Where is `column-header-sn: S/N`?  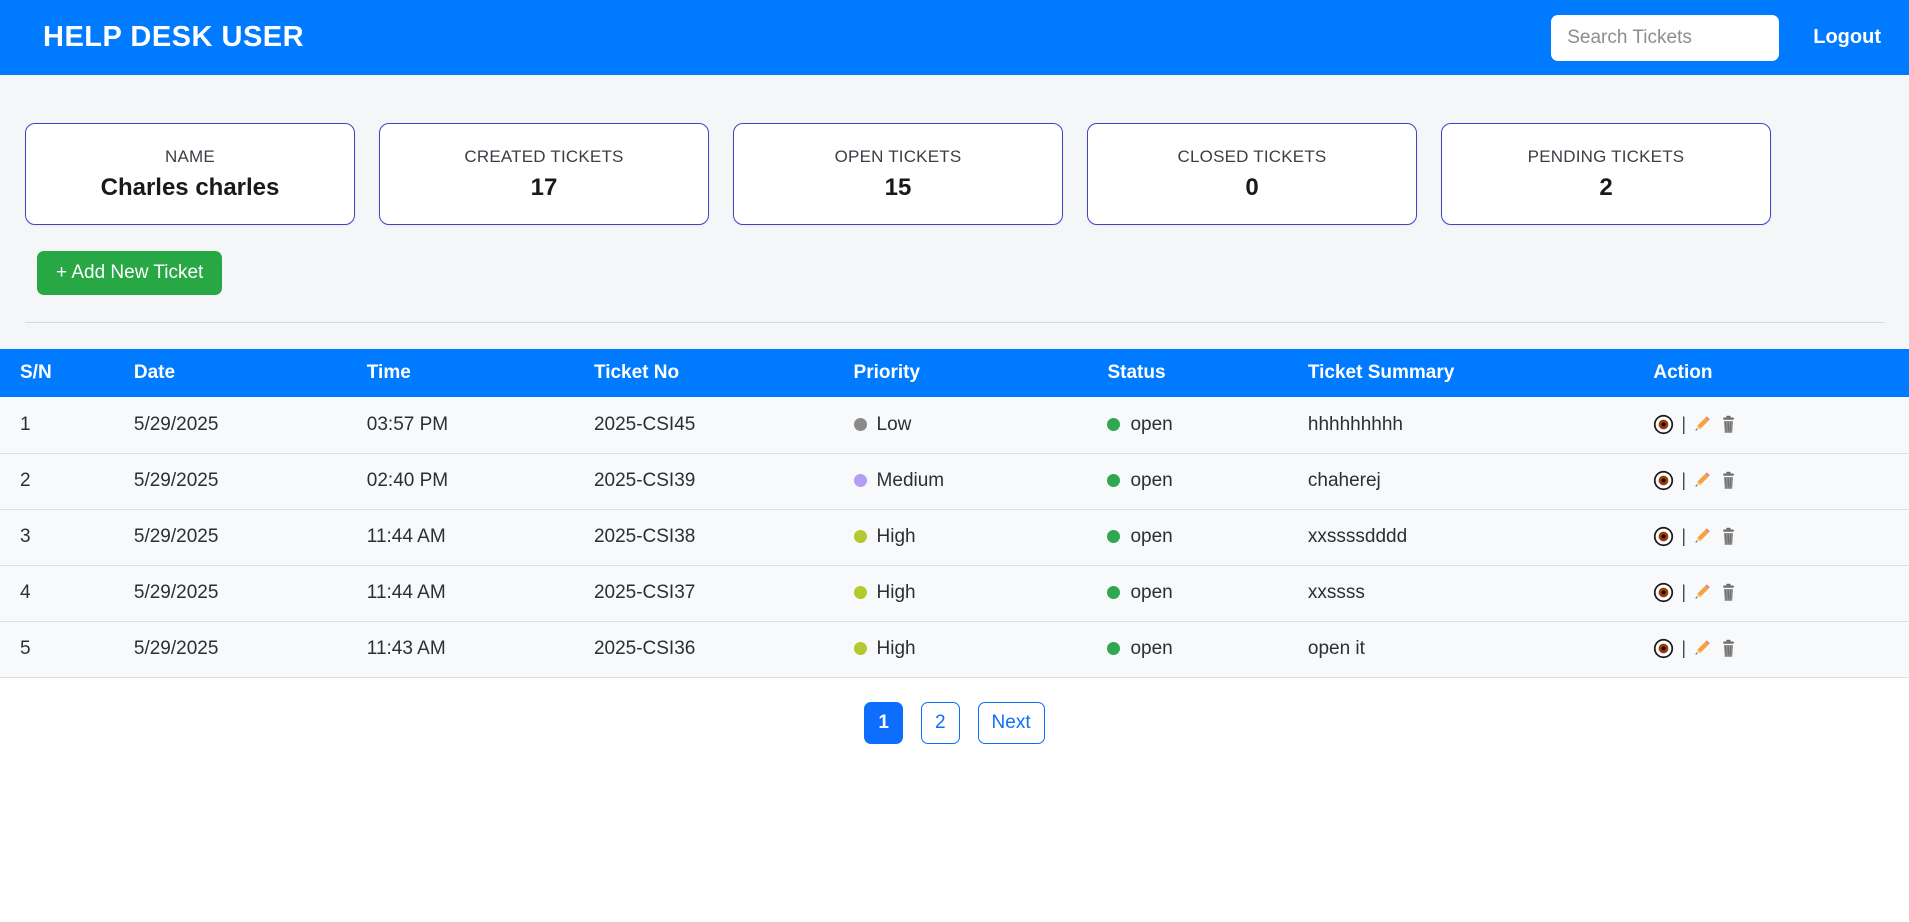
column-header-sn: S/N is located at coordinates (36, 372).